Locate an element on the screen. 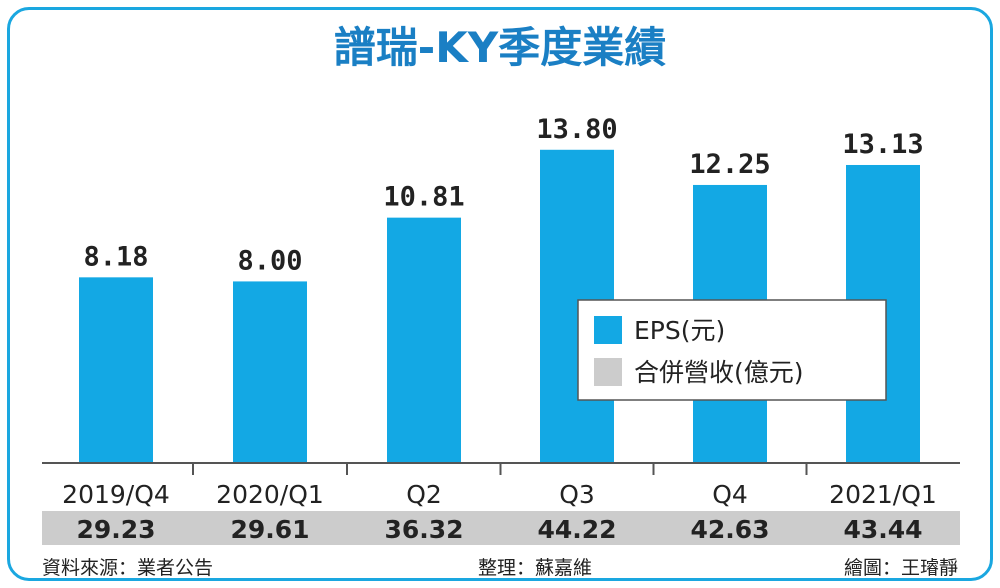 The image size is (1000, 588). legend: EPS(元) 合併營收(億元) is located at coordinates (732, 350).